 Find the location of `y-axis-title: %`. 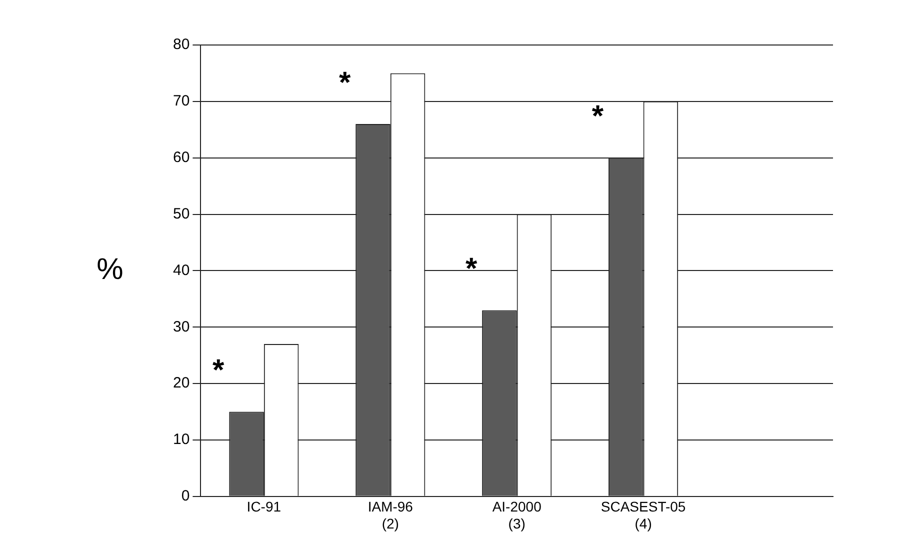

y-axis-title: % is located at coordinates (110, 269).